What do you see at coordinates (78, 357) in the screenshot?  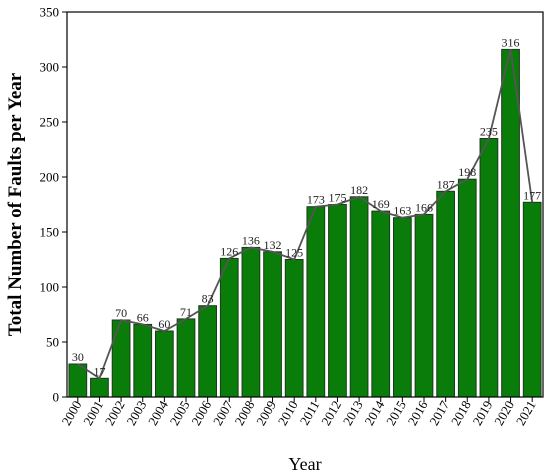 I see `data-label-2000: 30` at bounding box center [78, 357].